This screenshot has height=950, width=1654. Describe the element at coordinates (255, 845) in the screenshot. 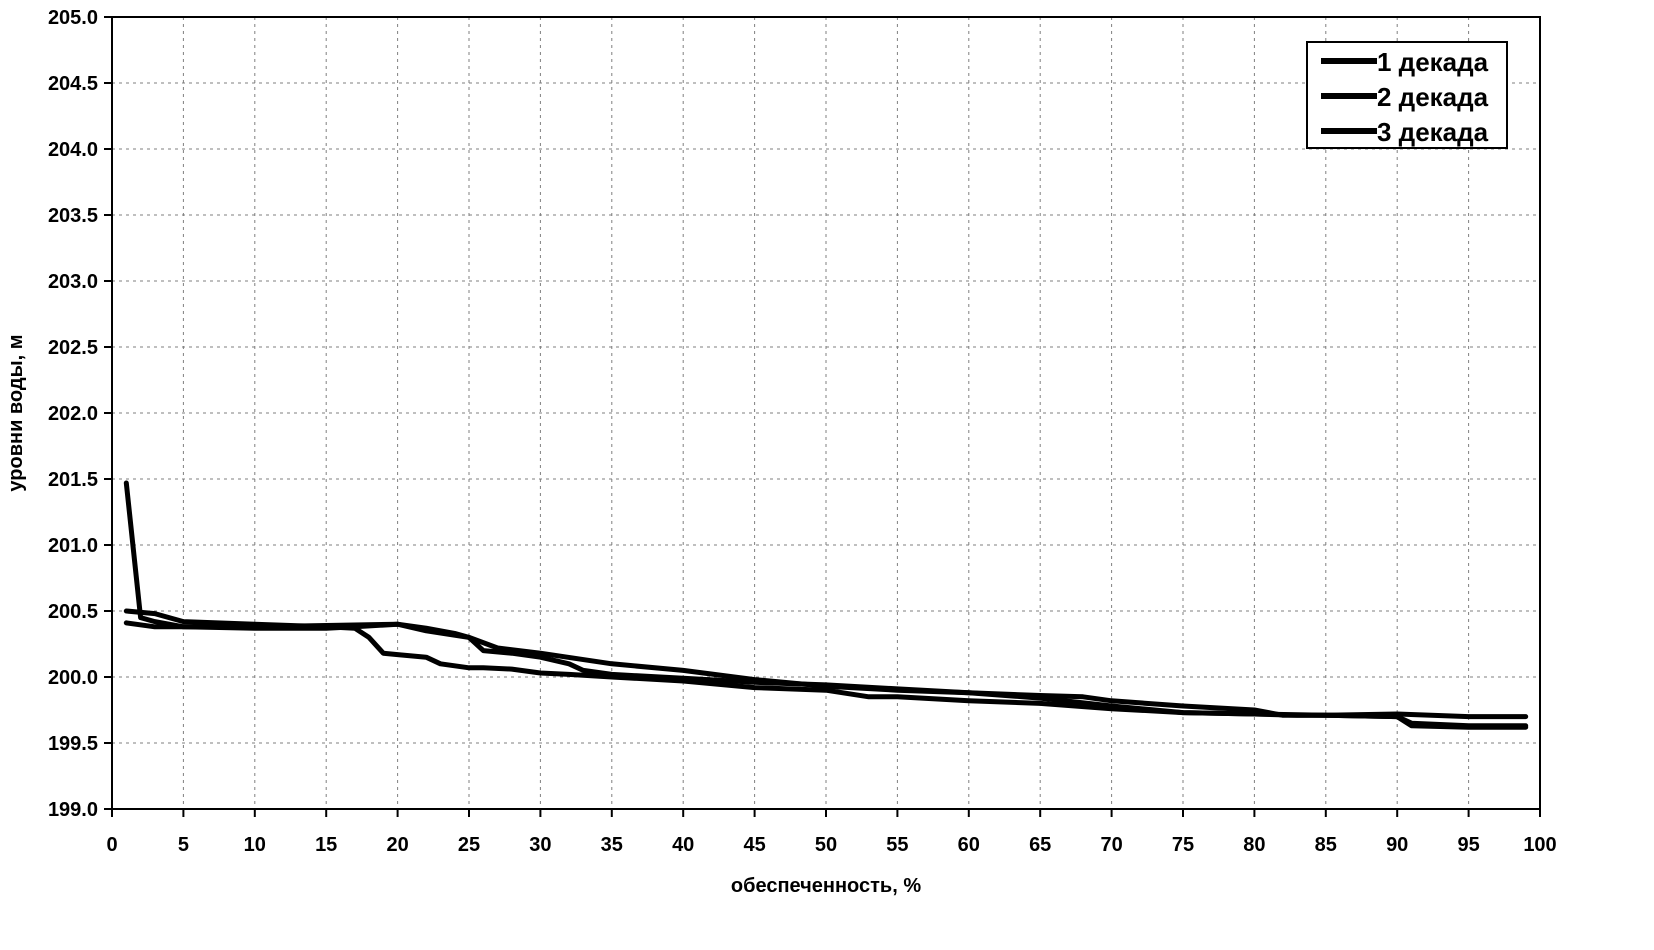

I see `x-tick-label: 10` at that location.